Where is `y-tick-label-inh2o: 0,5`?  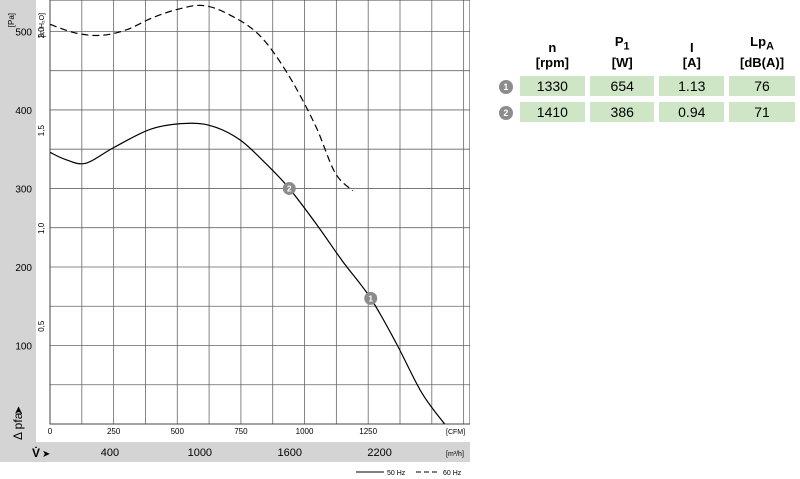 y-tick-label-inh2o: 0,5 is located at coordinates (41, 326).